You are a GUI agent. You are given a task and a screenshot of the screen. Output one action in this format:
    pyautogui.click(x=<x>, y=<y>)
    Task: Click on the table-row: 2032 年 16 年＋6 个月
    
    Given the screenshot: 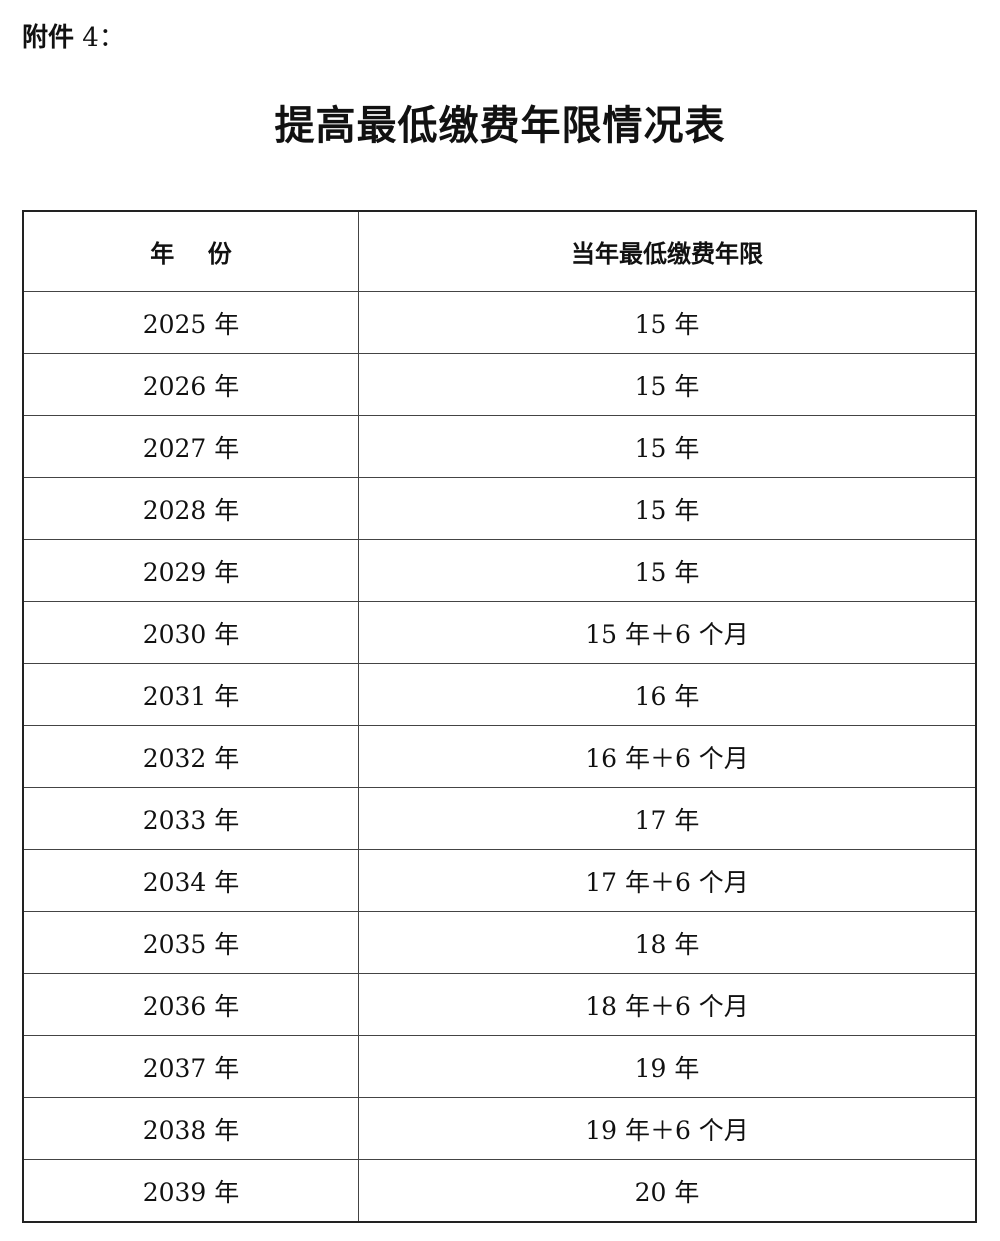 What is the action you would take?
    pyautogui.click(x=499, y=756)
    